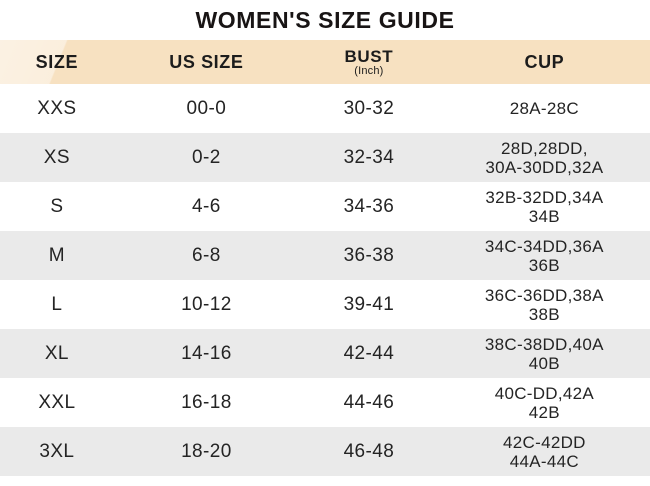  What do you see at coordinates (369, 157) in the screenshot?
I see `cell-bust: 32-34` at bounding box center [369, 157].